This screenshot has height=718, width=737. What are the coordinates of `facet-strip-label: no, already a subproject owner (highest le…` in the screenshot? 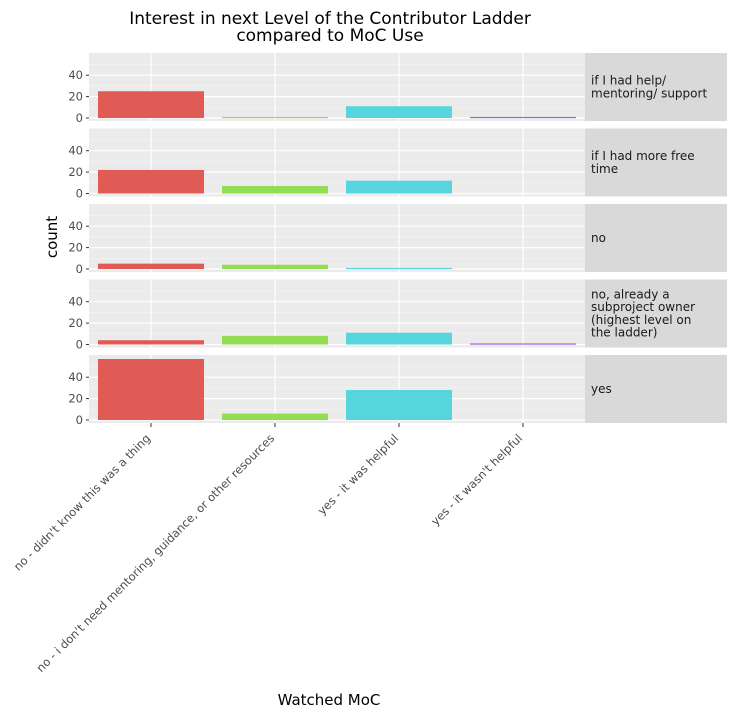 It's located at (643, 313).